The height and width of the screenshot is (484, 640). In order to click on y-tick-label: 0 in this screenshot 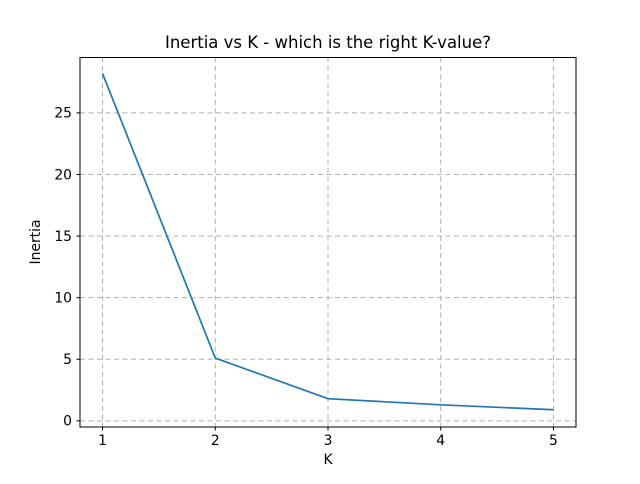, I will do `click(67, 422)`.